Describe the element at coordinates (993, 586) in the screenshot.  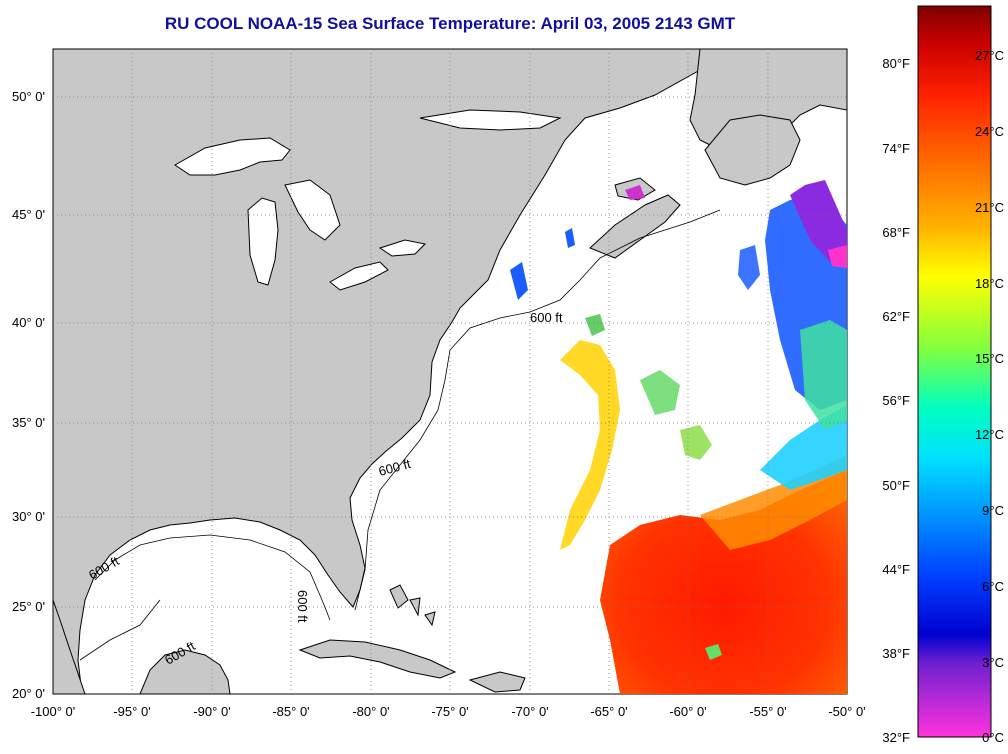
I see `celsius-label: 6°C` at that location.